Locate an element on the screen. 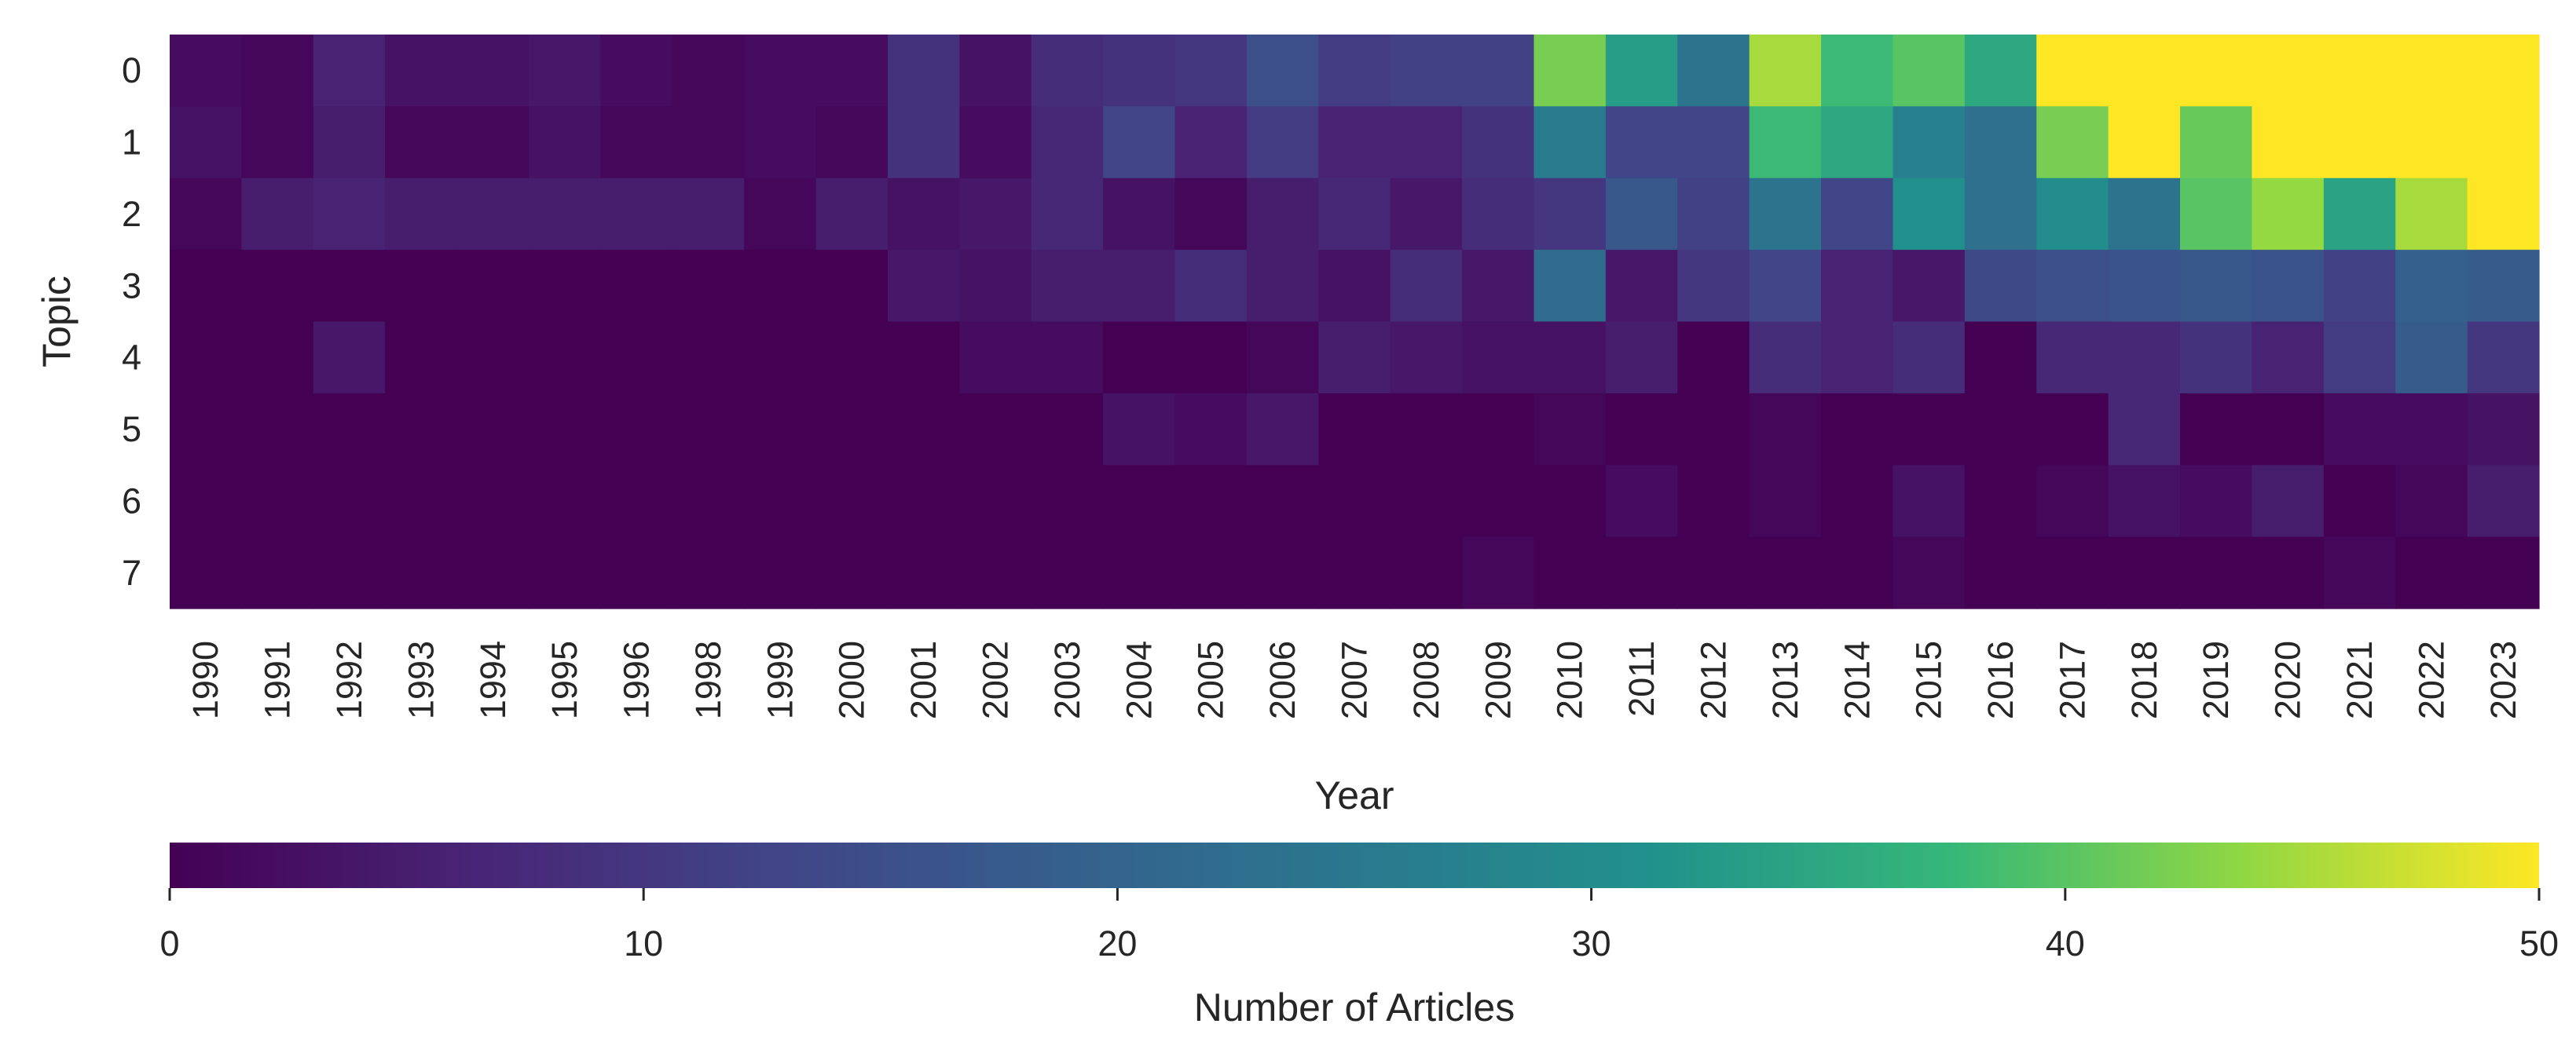 The height and width of the screenshot is (1053, 2576). y-axis-label: Topic is located at coordinates (57, 321).